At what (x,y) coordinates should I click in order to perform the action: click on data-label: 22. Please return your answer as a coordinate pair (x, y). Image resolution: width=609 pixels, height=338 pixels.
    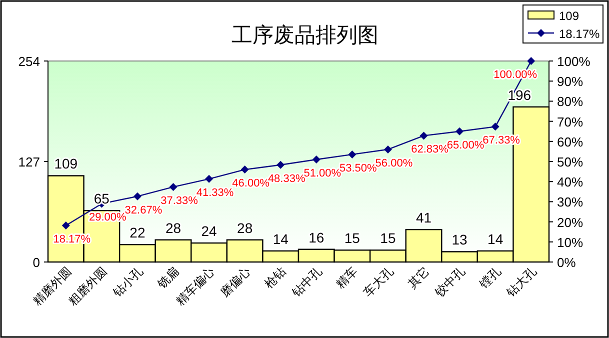
    Looking at the image, I should click on (138, 232).